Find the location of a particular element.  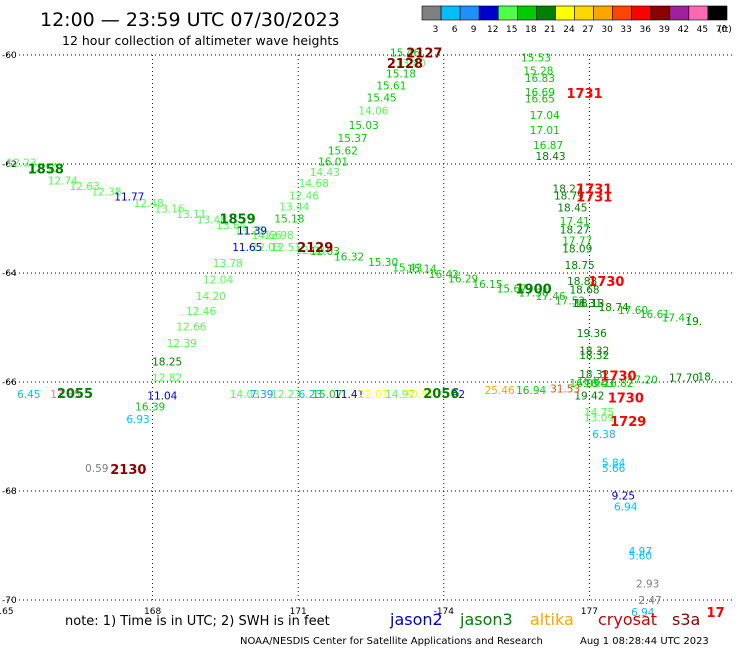

wave-height-label: 12.74 is located at coordinates (63, 181).